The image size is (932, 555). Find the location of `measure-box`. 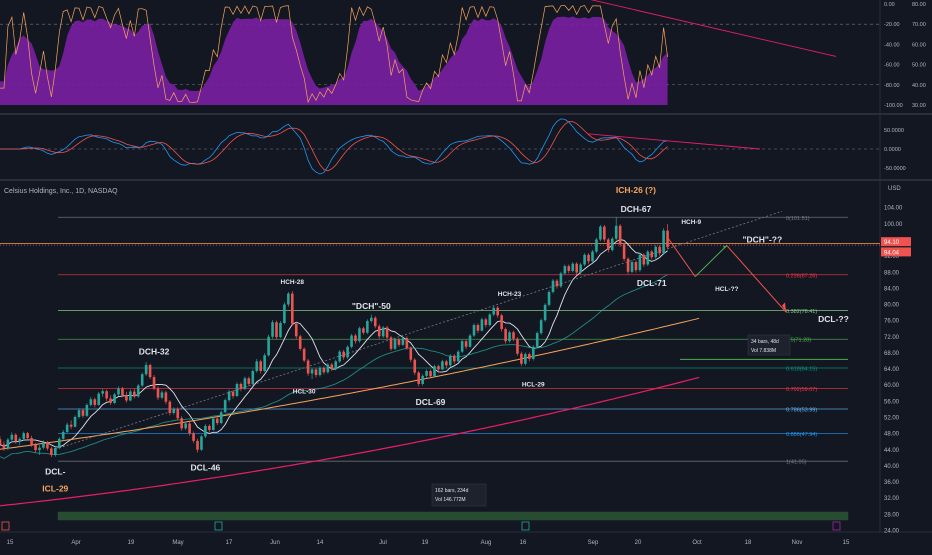

measure-box is located at coordinates (769, 345).